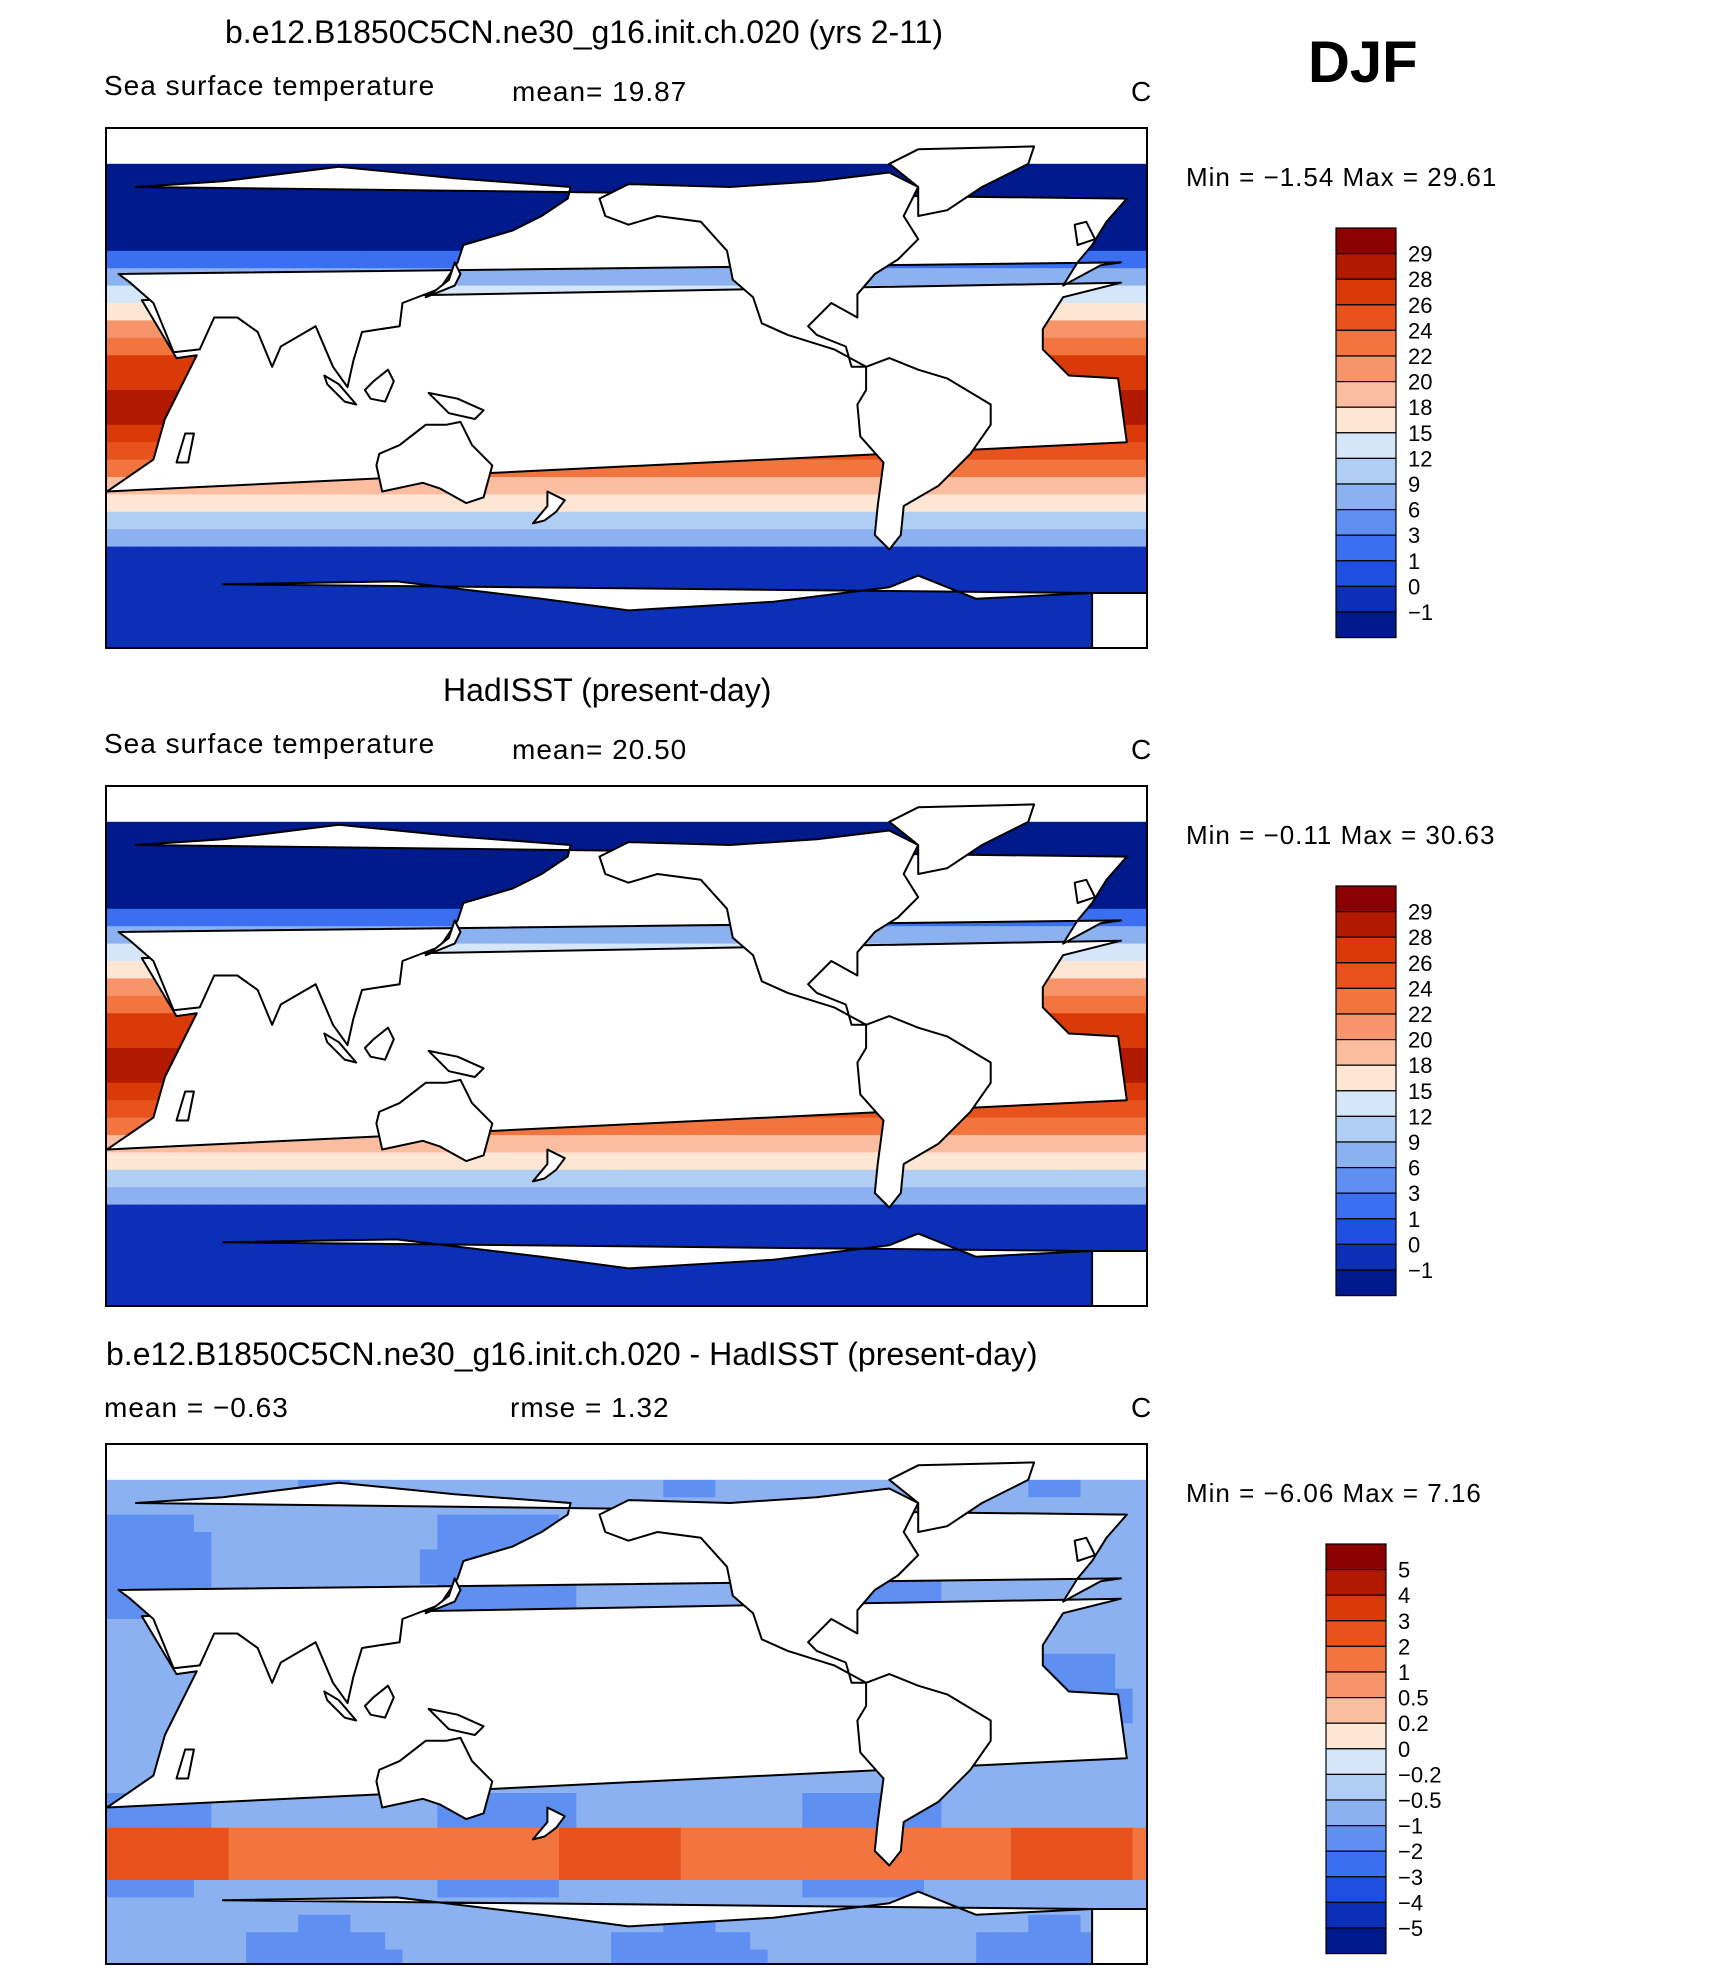 This screenshot has width=1710, height=1981. I want to click on continent-outline, so click(548, 1165).